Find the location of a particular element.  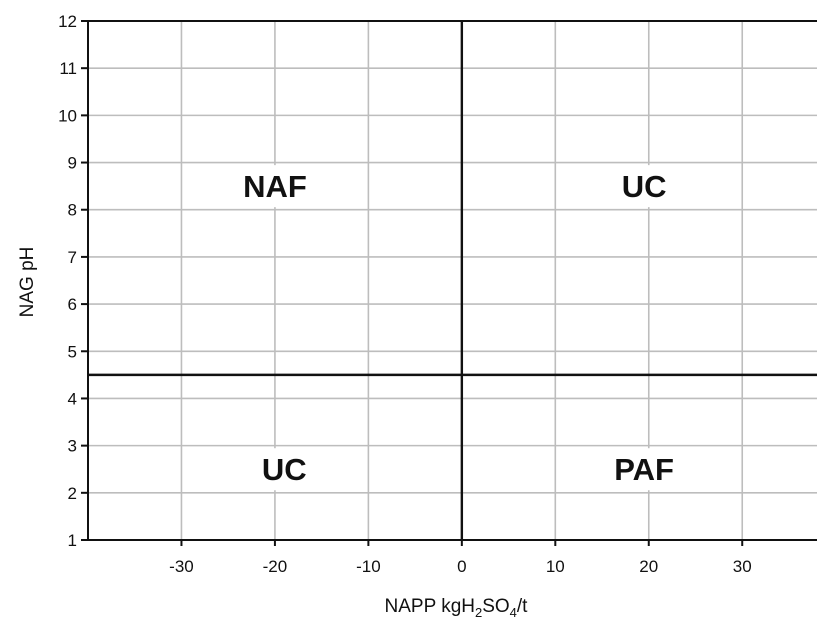

x-axis-title-tail: /t is located at coordinates (522, 606).